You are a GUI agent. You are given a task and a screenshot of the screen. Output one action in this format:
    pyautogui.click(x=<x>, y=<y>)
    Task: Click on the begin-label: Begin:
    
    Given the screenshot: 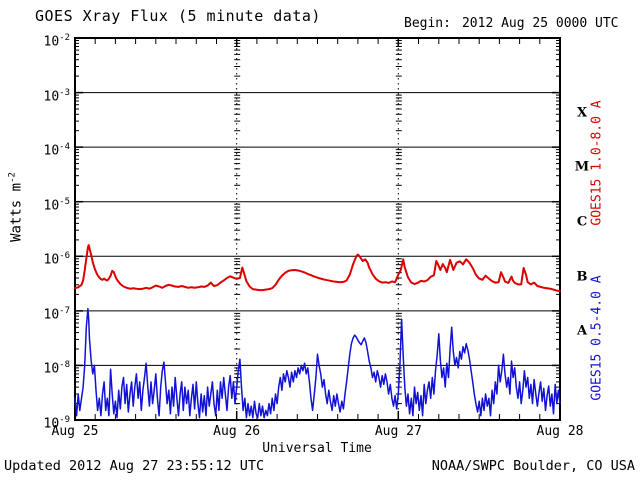 What is the action you would take?
    pyautogui.click(x=427, y=23)
    